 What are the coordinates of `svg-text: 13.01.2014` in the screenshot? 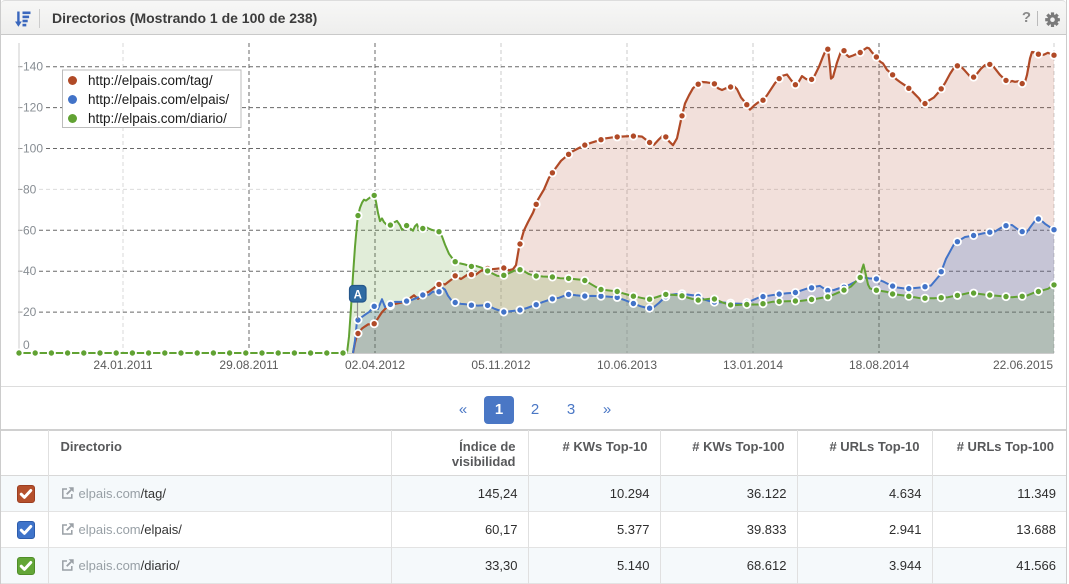 It's located at (753, 365).